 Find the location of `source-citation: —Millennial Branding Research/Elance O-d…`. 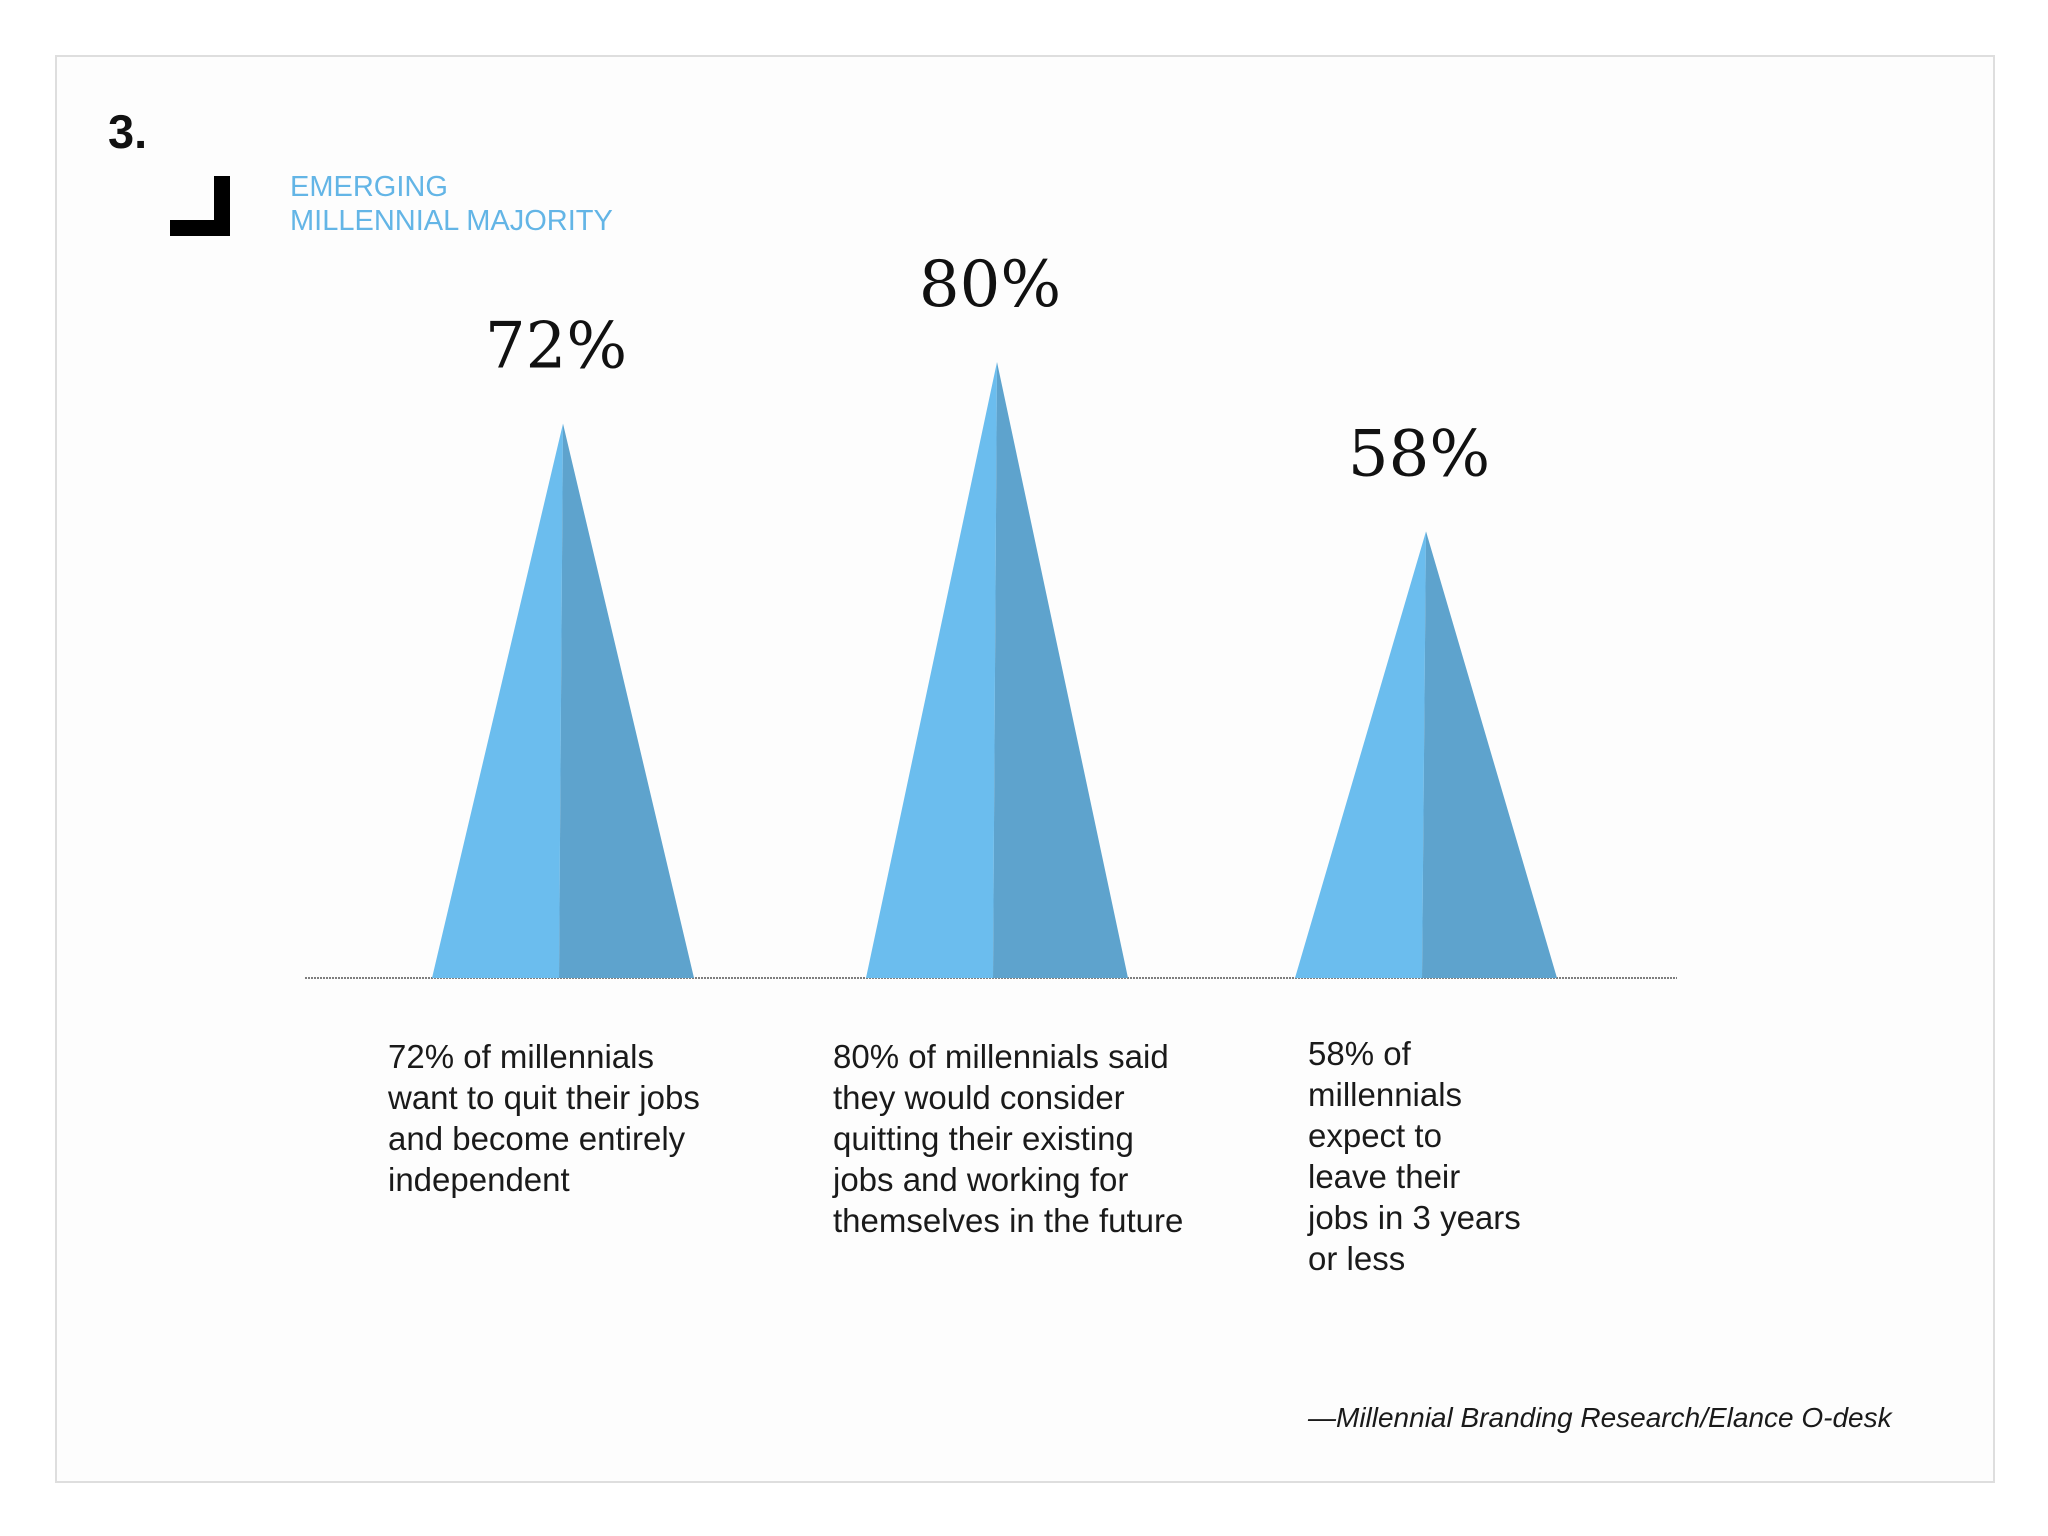

source-citation: —Millennial Branding Research/Elance O-d… is located at coordinates (1600, 1417).